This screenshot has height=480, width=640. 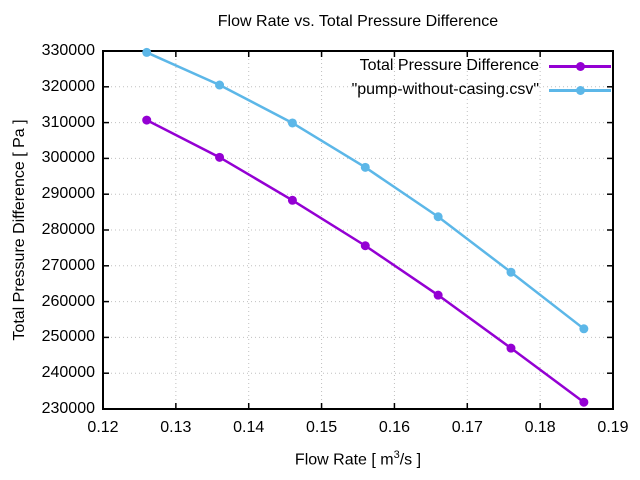 What do you see at coordinates (249, 427) in the screenshot?
I see `x-tick-label: 0.14` at bounding box center [249, 427].